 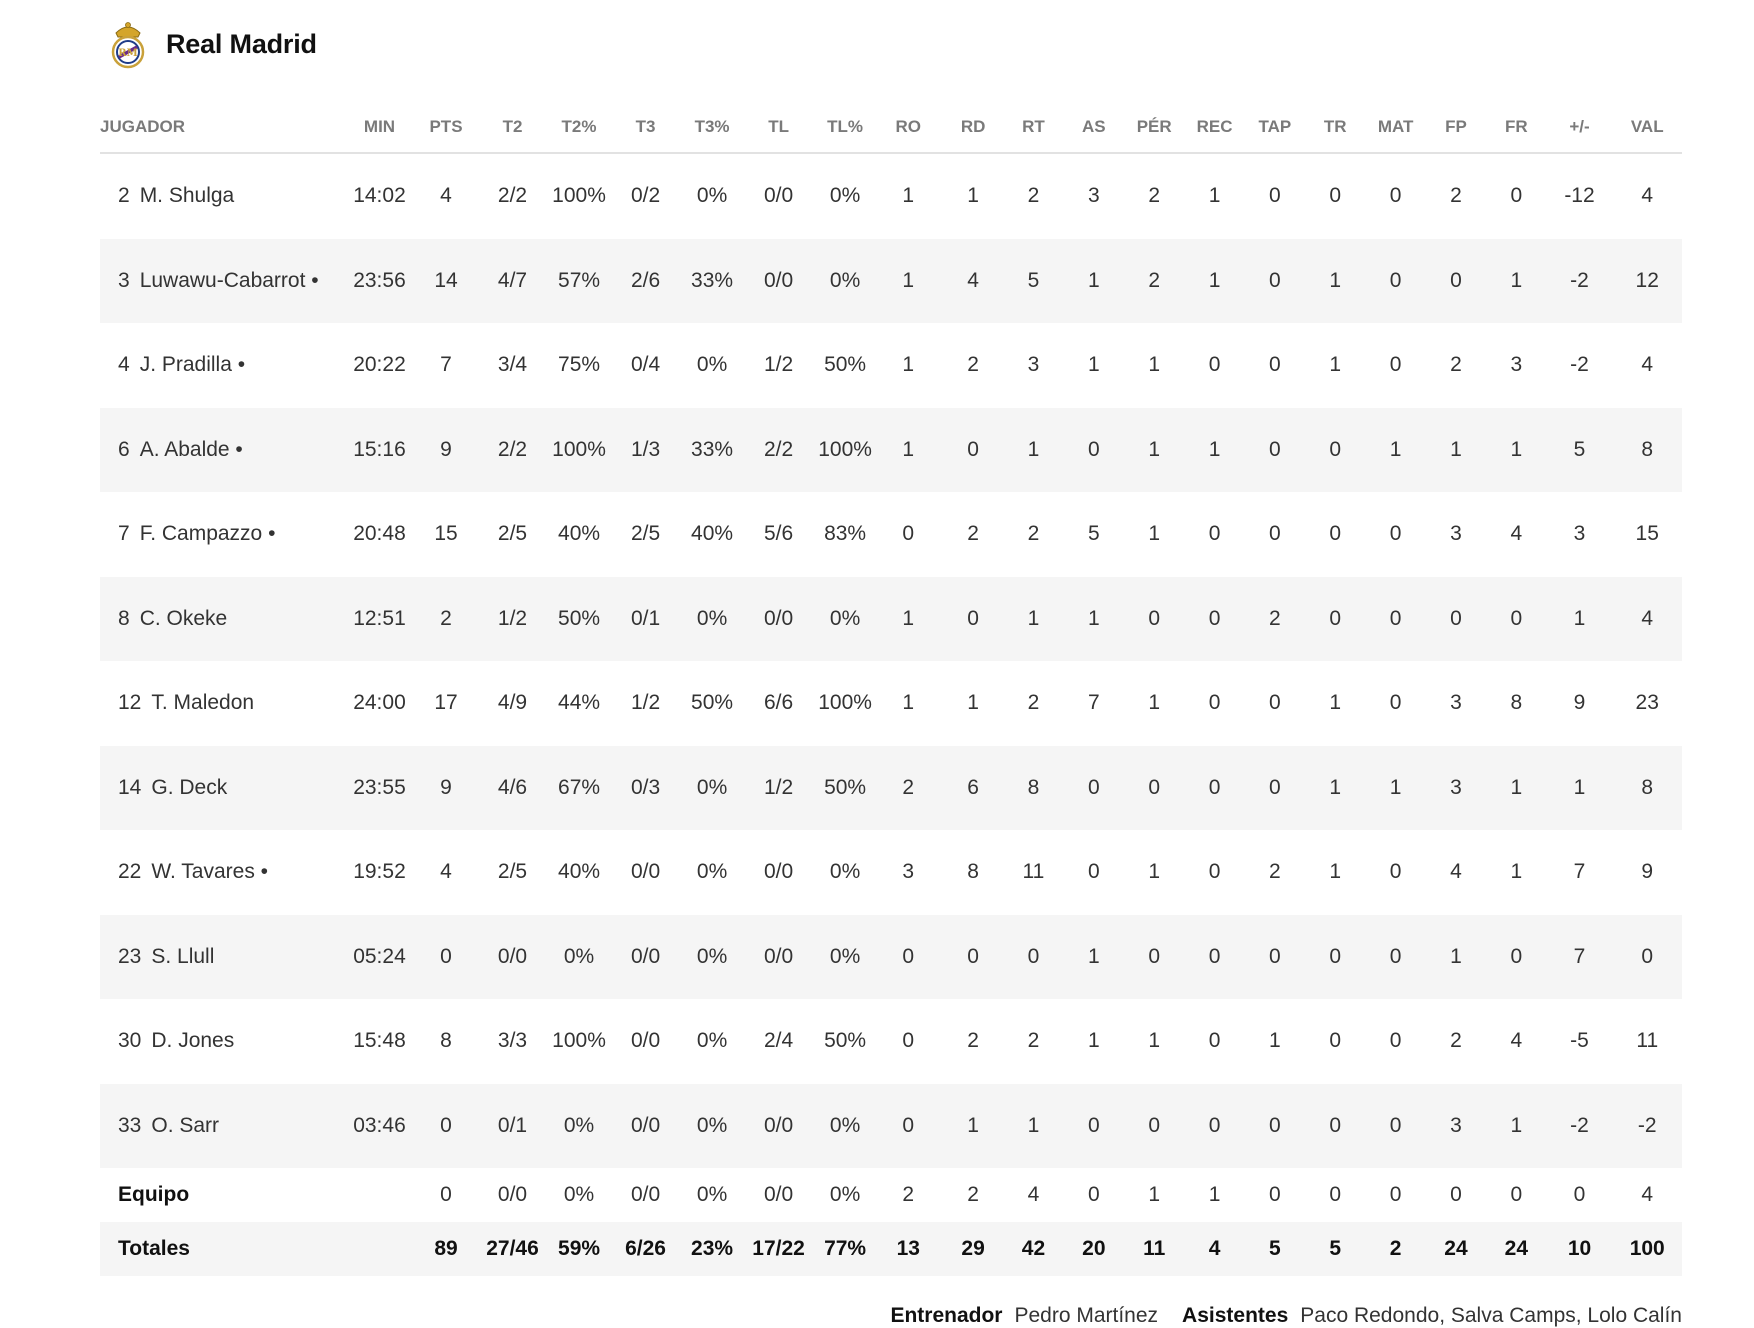 I want to click on header-fr: FR, so click(x=1516, y=128).